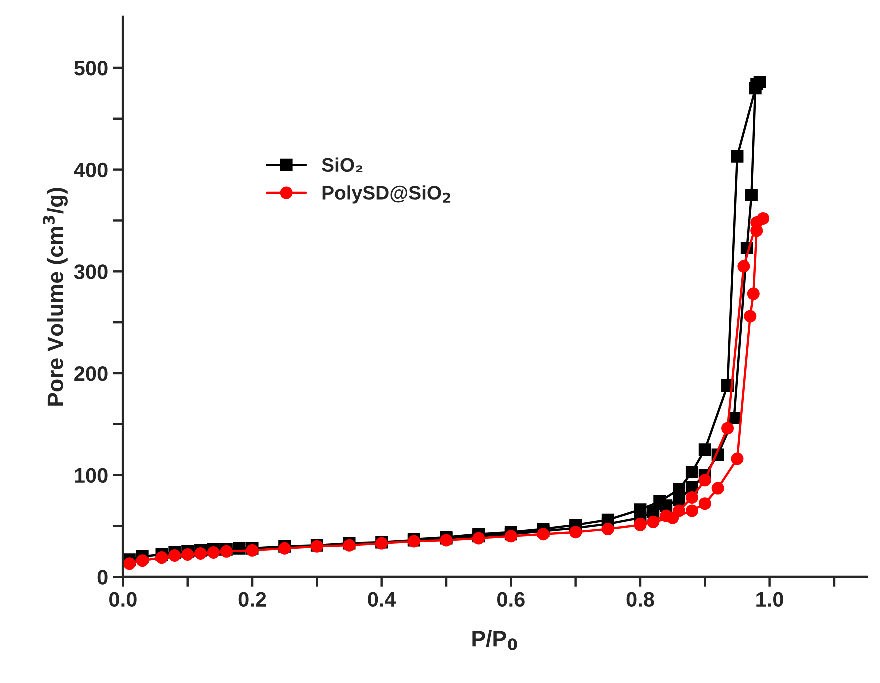  What do you see at coordinates (640, 600) in the screenshot?
I see `x-tick-label: 0.8` at bounding box center [640, 600].